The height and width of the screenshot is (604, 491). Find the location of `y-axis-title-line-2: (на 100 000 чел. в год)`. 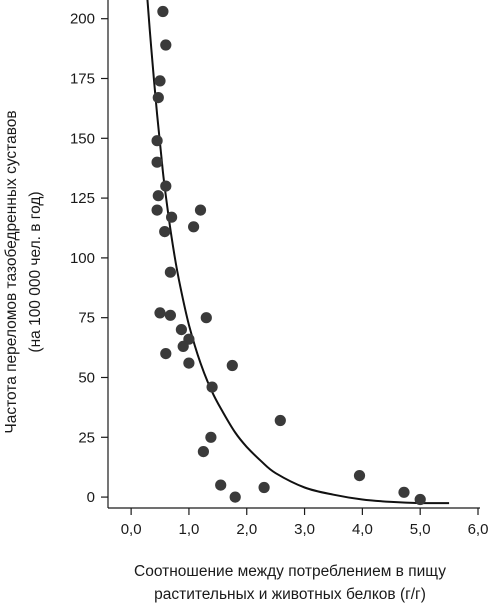

y-axis-title-line-2: (на 100 000 чел. в год) is located at coordinates (35, 271).